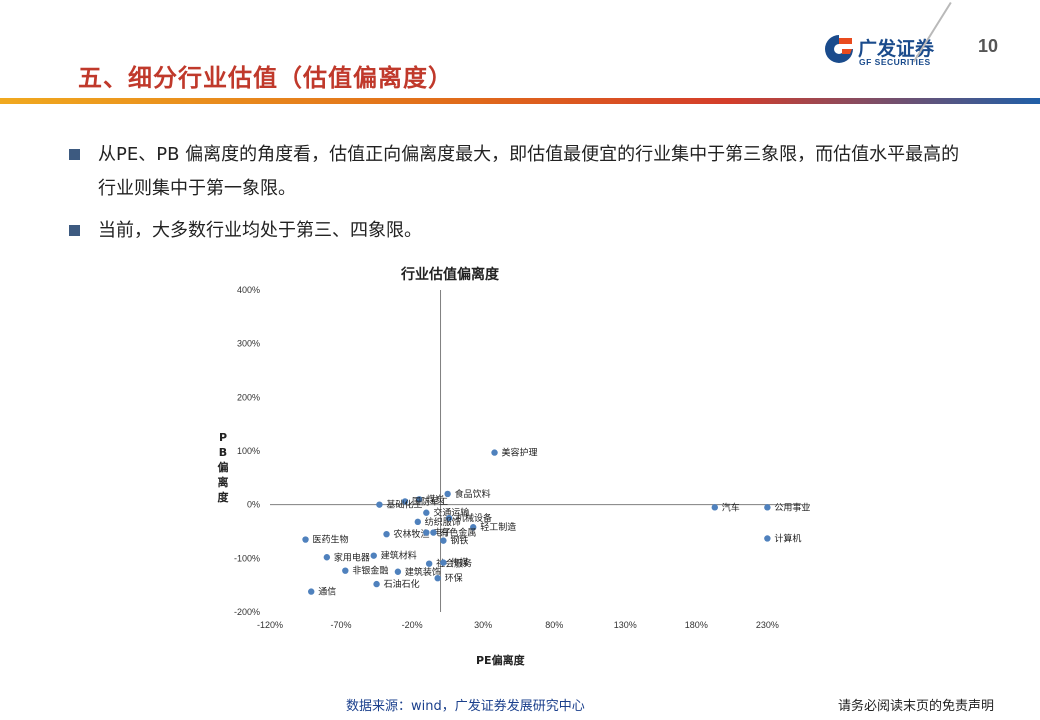 Image resolution: width=1040 pixels, height=720 pixels. What do you see at coordinates (423, 572) in the screenshot?
I see `point-label: 建筑装饰` at bounding box center [423, 572].